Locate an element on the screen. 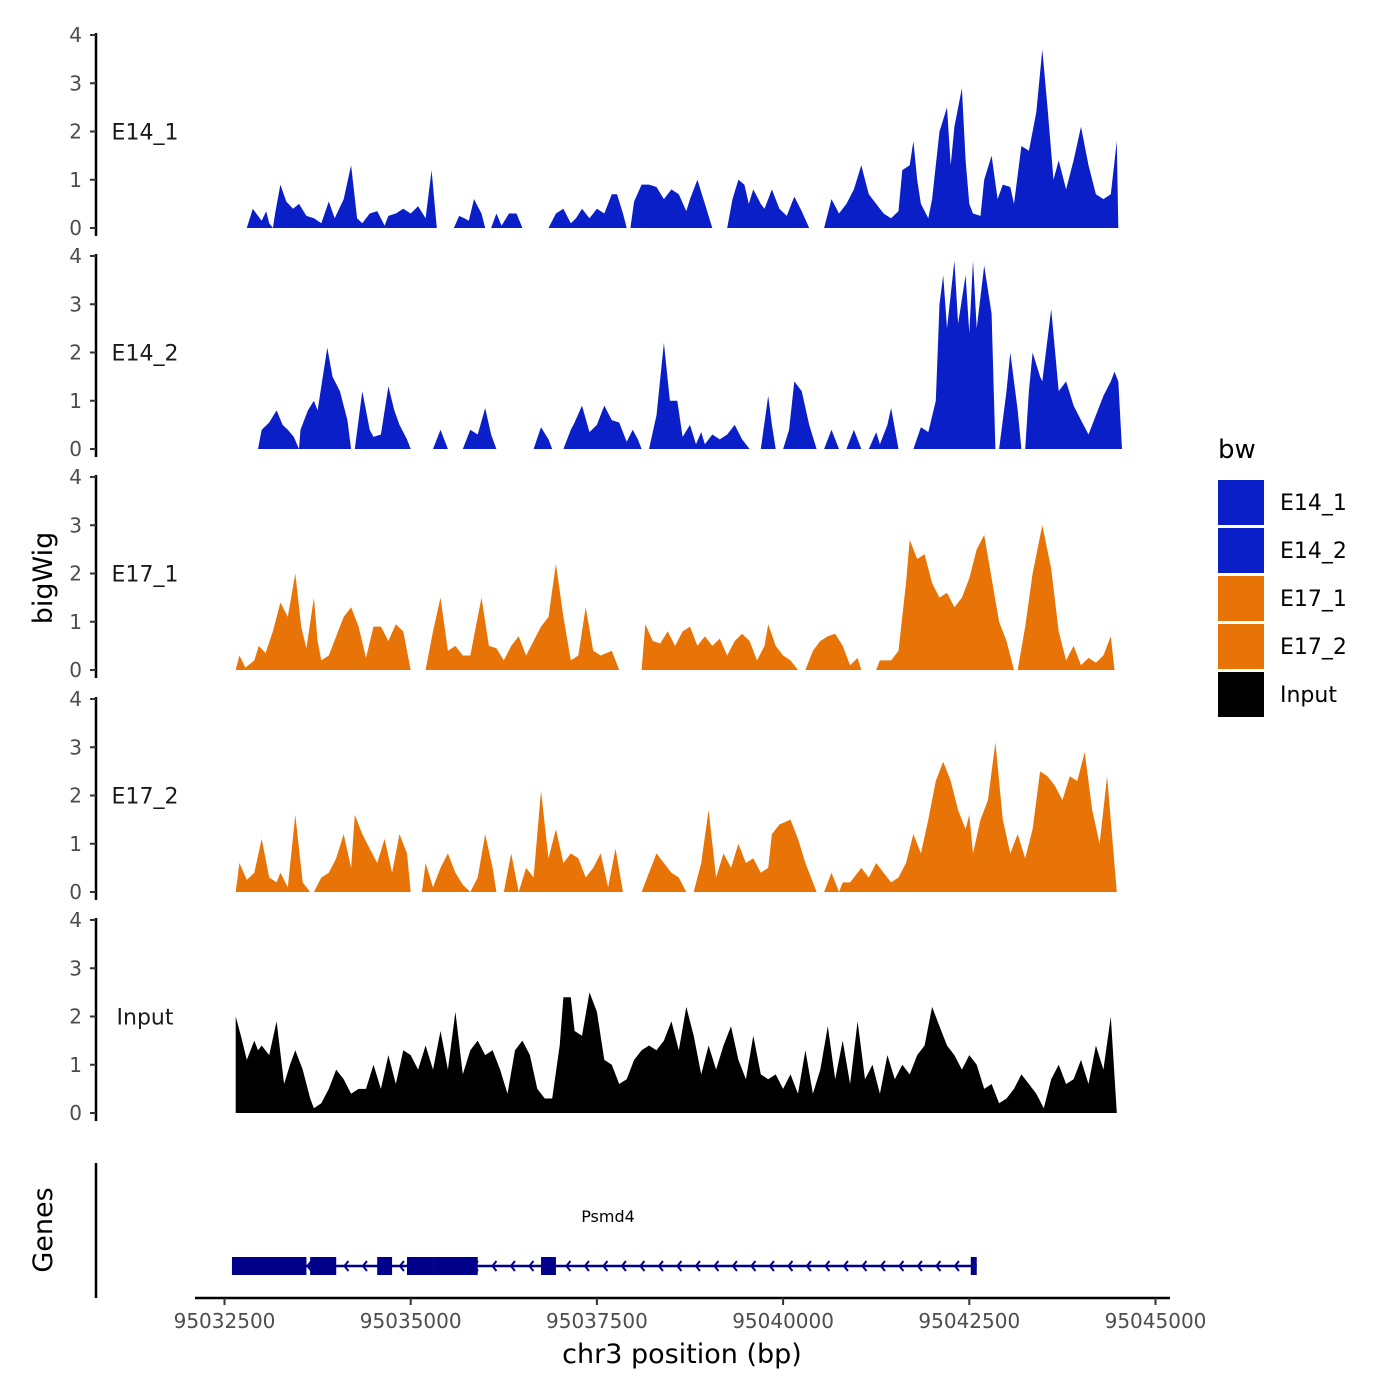 This screenshot has width=1400, height=1400. track-label: Input is located at coordinates (145, 1018).